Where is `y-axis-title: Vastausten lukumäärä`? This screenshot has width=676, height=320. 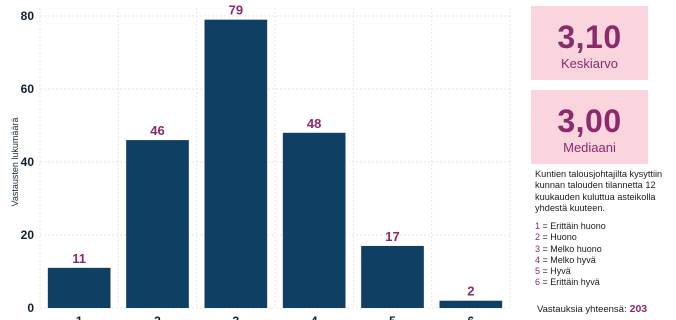
y-axis-title: Vastausten lukumäärä is located at coordinates (15, 162).